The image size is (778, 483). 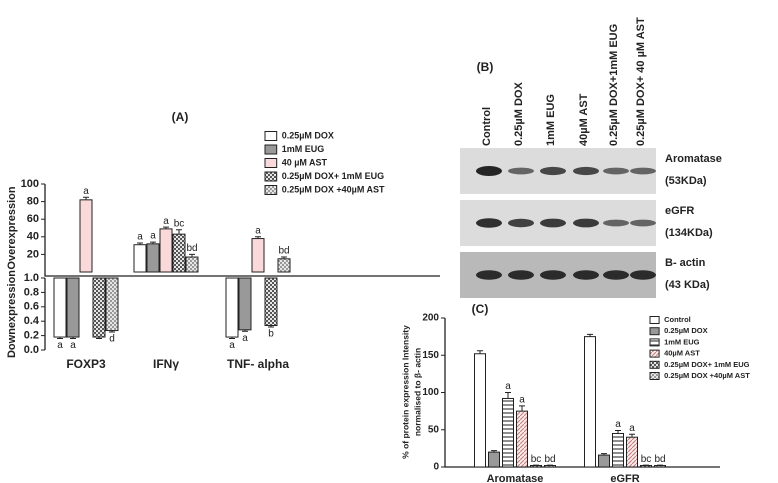 What do you see at coordinates (685, 263) in the screenshot?
I see `row-label: B- actin` at bounding box center [685, 263].